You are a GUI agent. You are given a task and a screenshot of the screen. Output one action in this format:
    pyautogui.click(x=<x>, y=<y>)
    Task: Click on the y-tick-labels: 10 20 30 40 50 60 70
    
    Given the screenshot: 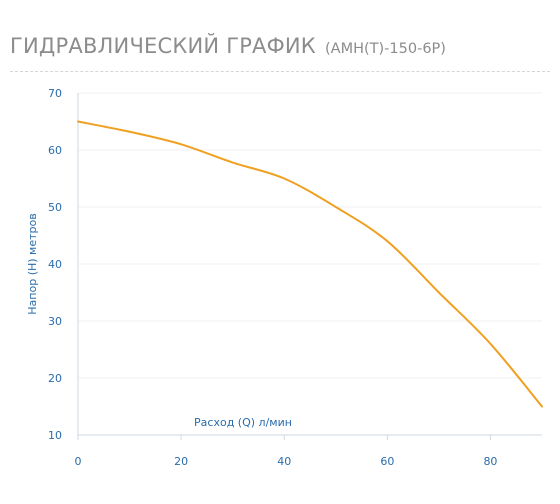 What is the action you would take?
    pyautogui.click(x=55, y=264)
    